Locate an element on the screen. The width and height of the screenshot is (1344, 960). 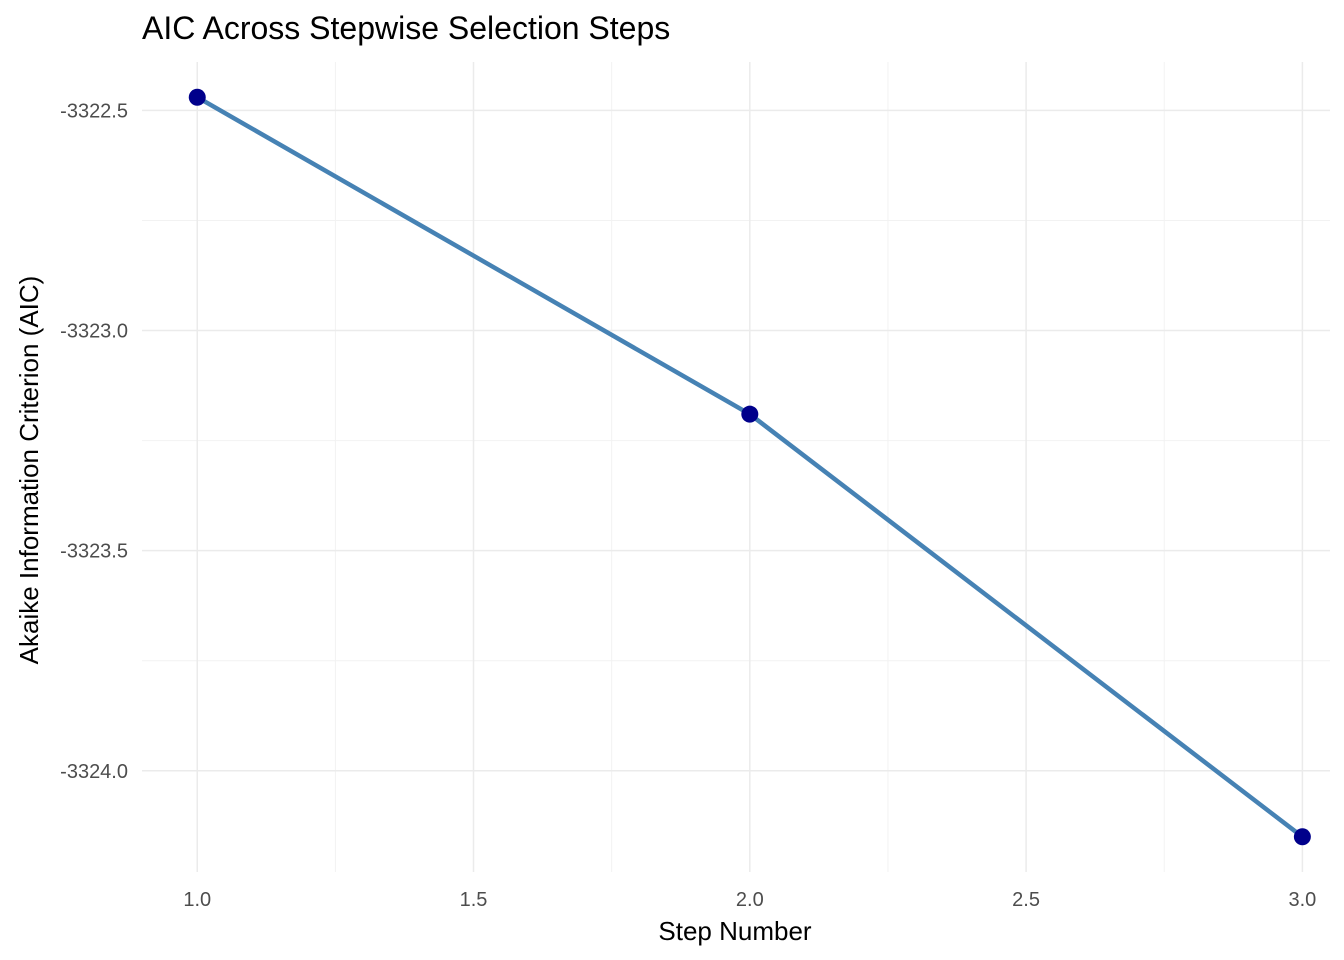
y-axis-title: Akaike Information Criterion (AIC) is located at coordinates (29, 470).